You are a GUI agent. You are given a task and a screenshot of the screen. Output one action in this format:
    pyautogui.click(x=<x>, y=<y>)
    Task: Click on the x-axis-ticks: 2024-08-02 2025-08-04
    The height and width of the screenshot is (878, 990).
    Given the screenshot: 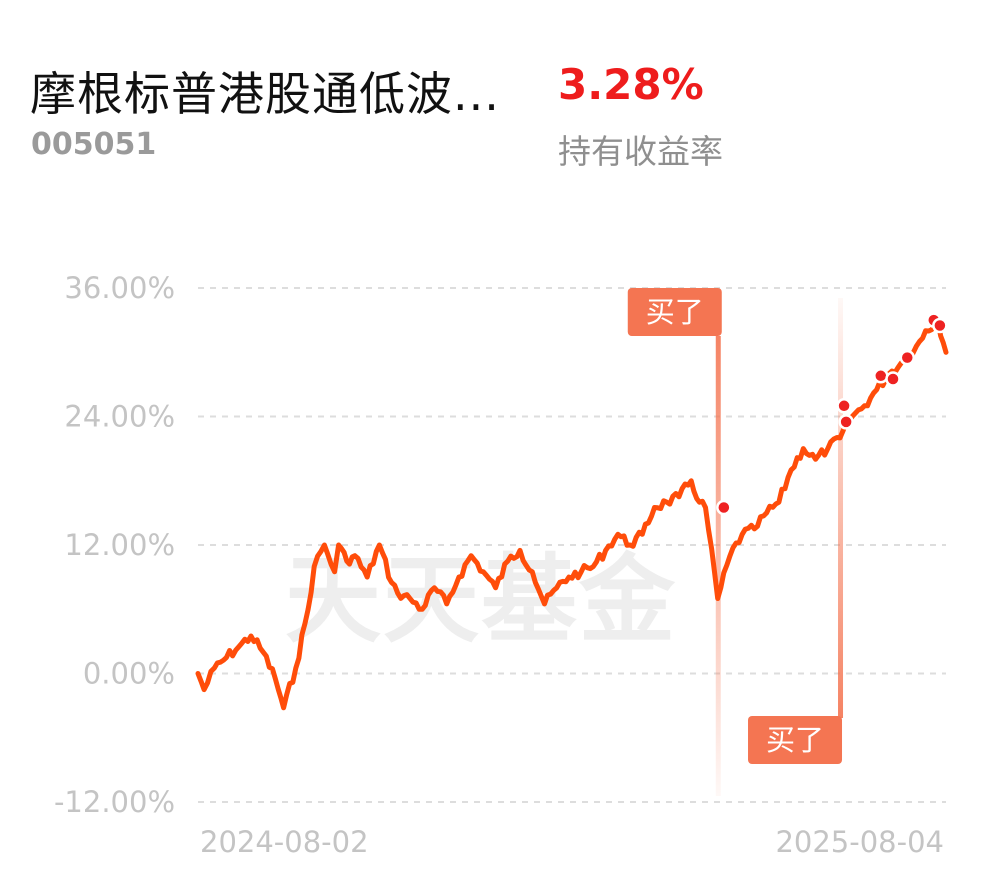 What is the action you would take?
    pyautogui.click(x=572, y=842)
    